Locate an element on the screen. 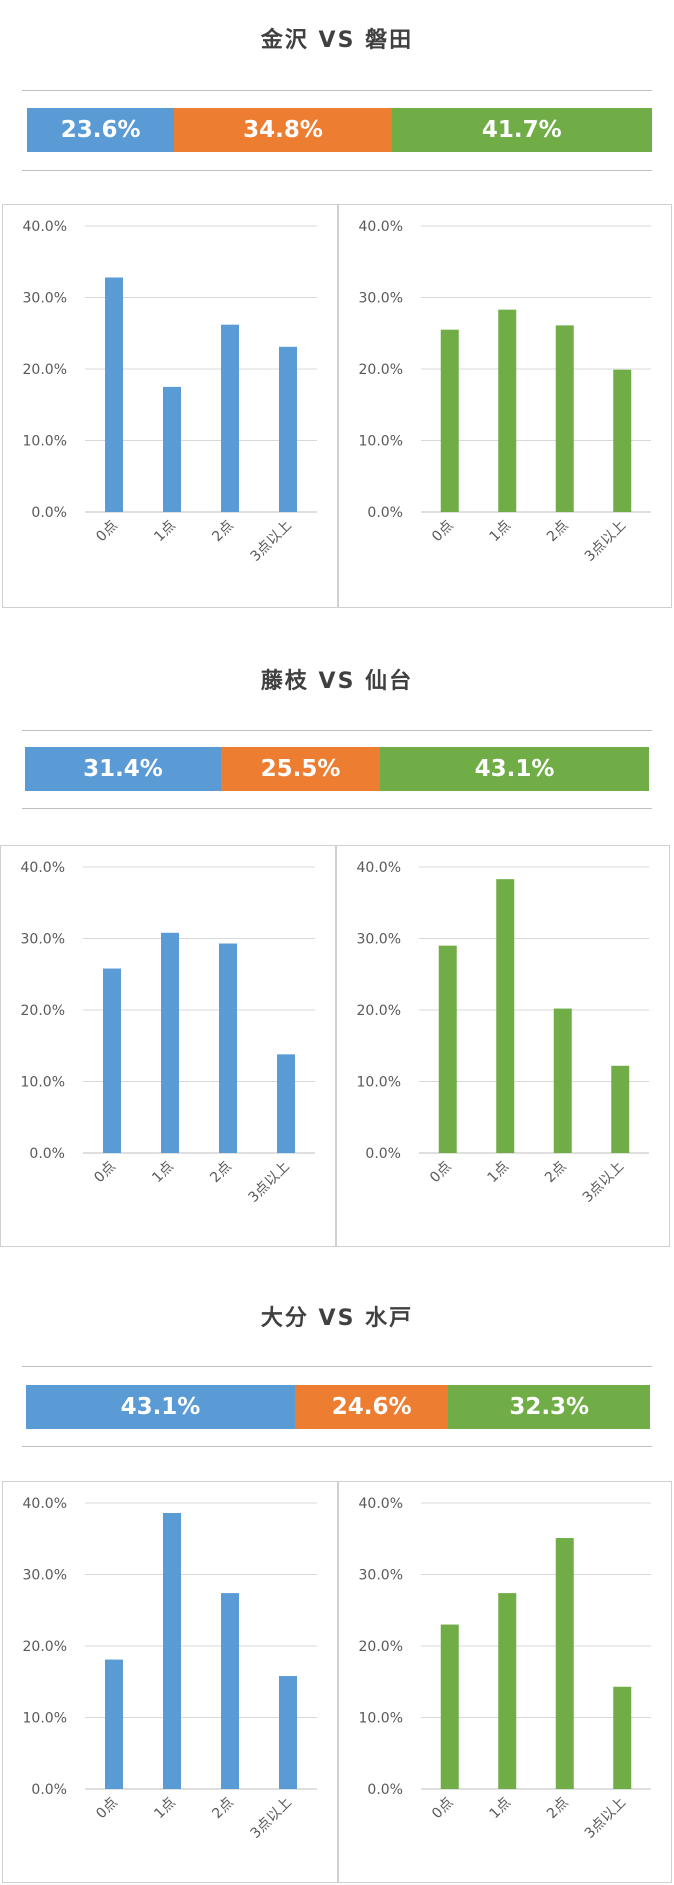 This screenshot has height=1885, width=674. away-win-segment: 43.1% is located at coordinates (514, 769).